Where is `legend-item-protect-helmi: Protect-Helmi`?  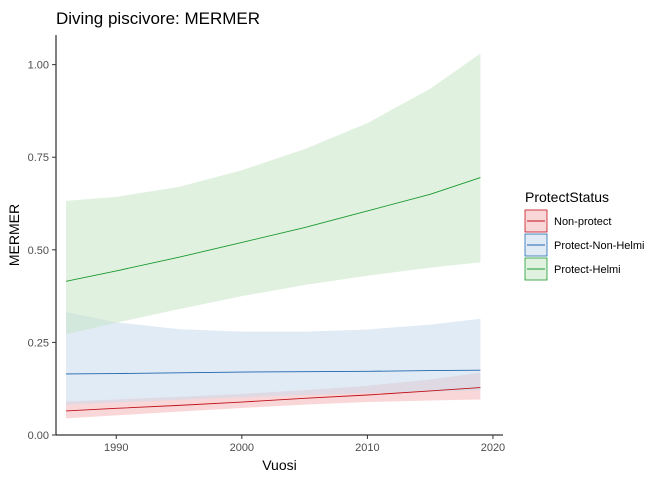
legend-item-protect-helmi: Protect-Helmi is located at coordinates (572, 269).